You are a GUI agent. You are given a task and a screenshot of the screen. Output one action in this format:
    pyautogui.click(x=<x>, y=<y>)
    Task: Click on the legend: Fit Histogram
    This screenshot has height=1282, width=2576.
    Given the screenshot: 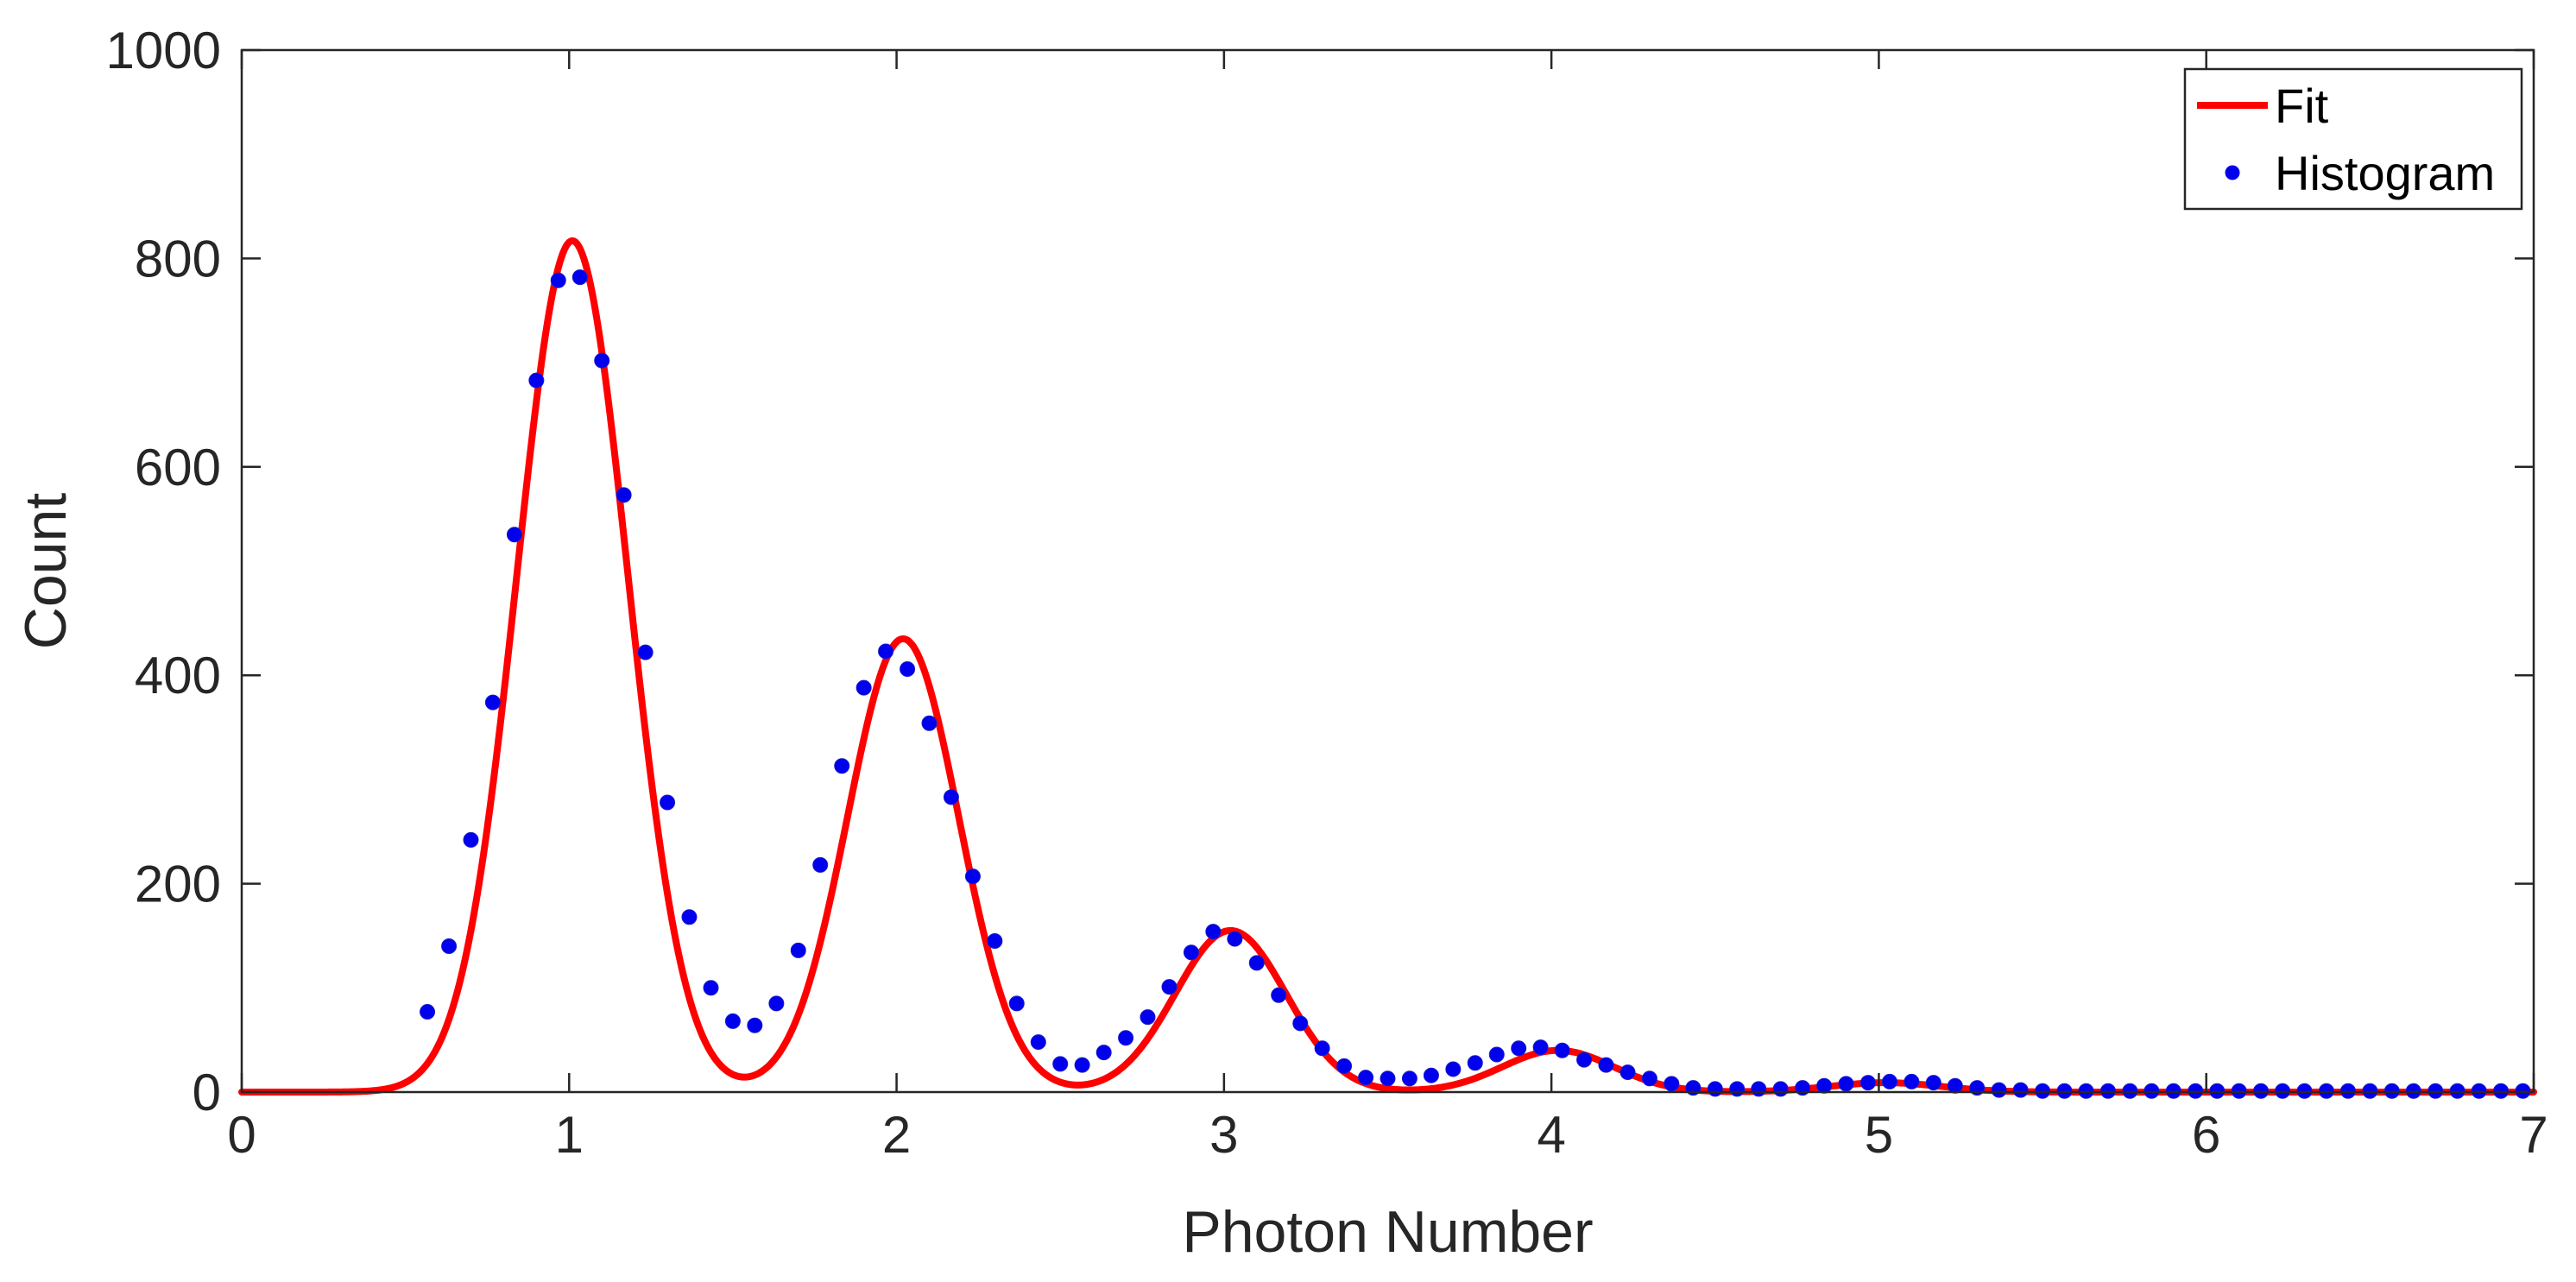 What is the action you would take?
    pyautogui.click(x=2353, y=139)
    